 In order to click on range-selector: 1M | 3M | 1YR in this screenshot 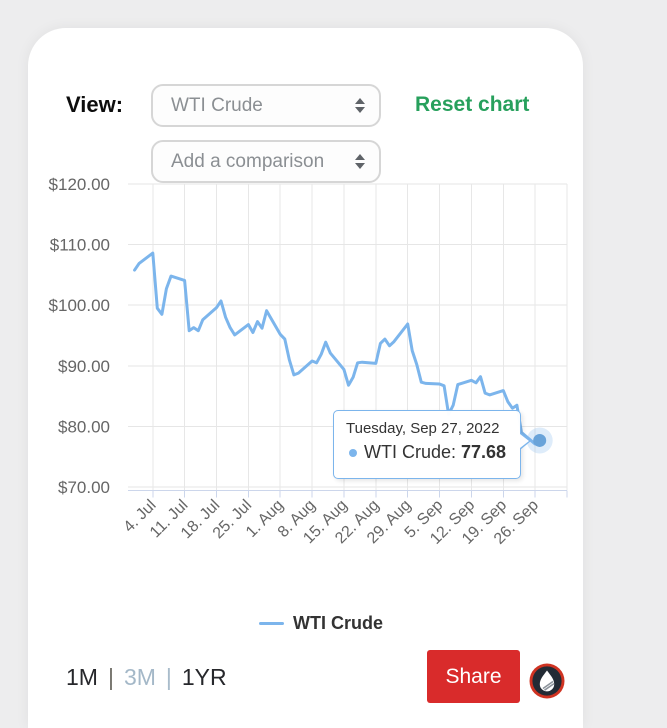, I will do `click(146, 677)`.